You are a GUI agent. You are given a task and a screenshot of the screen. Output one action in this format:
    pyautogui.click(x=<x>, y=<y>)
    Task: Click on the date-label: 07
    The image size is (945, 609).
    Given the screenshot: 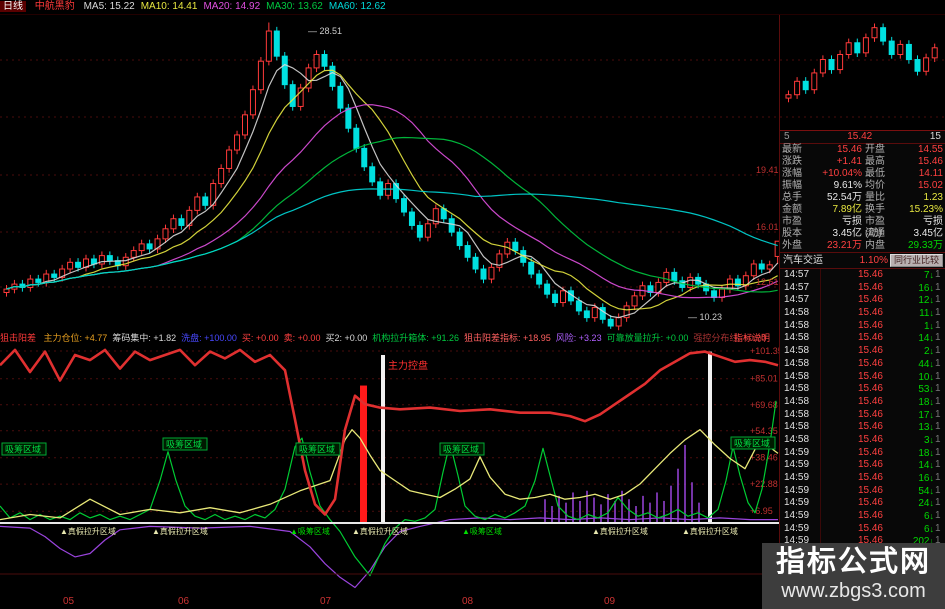 What is the action you would take?
    pyautogui.click(x=326, y=601)
    